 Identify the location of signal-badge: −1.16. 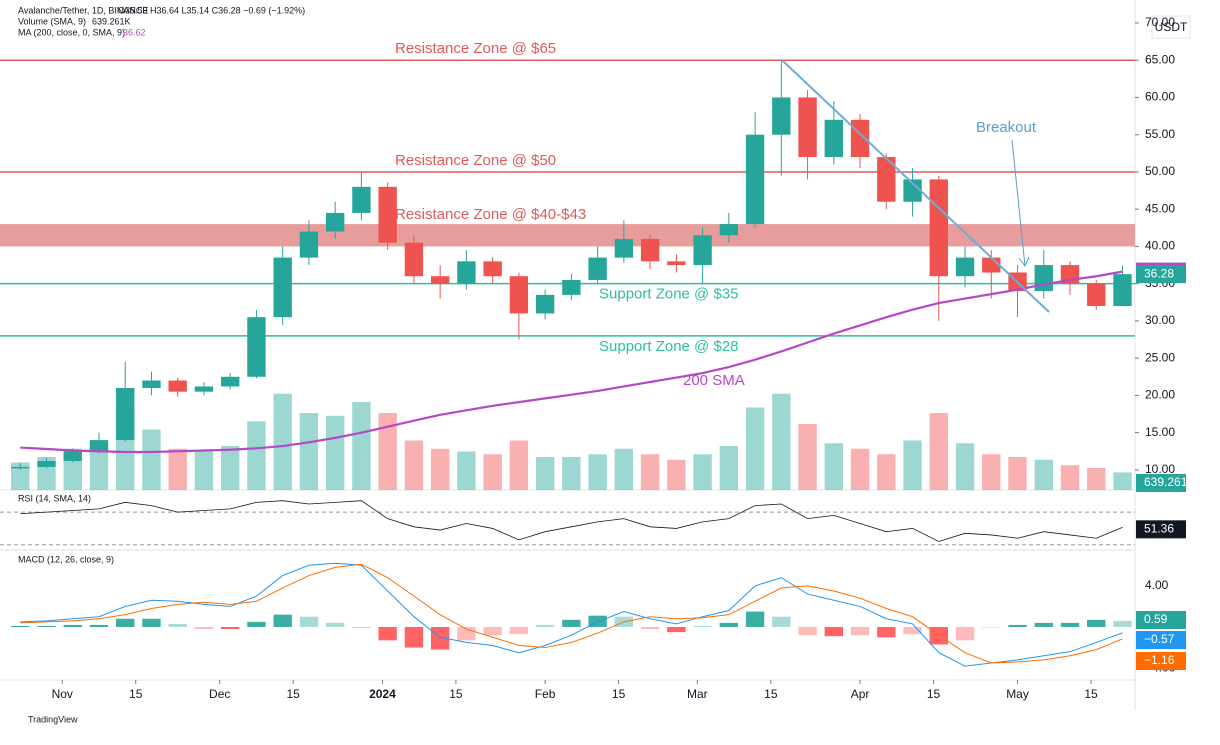
(1159, 660).